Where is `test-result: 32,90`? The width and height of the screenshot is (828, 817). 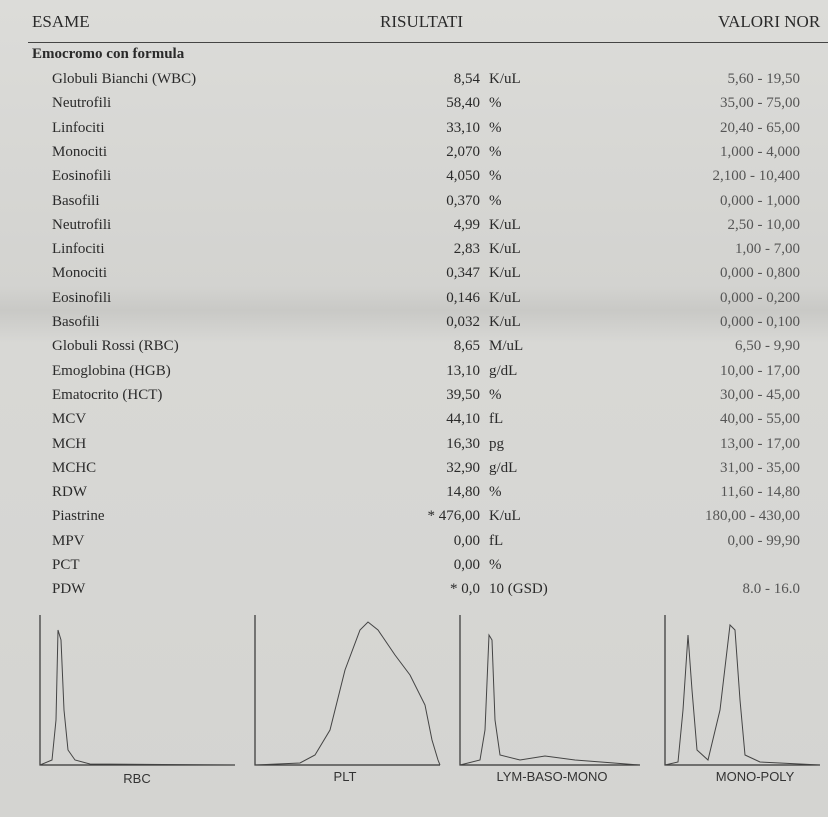
test-result: 32,90 is located at coordinates (463, 467).